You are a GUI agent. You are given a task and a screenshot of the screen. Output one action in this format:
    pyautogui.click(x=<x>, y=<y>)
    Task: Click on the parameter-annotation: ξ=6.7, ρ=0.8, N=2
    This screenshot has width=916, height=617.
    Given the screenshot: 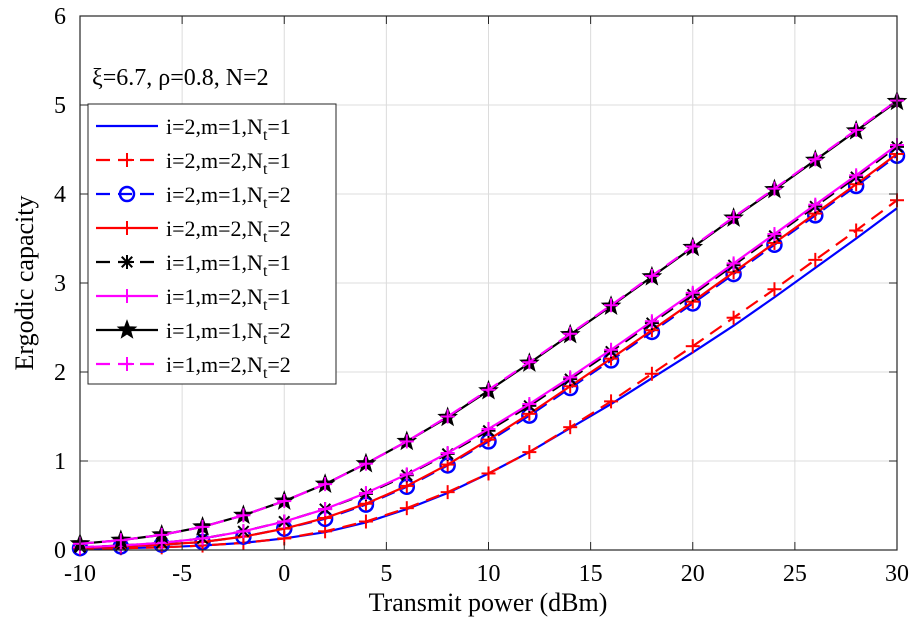 What is the action you would take?
    pyautogui.click(x=180, y=78)
    